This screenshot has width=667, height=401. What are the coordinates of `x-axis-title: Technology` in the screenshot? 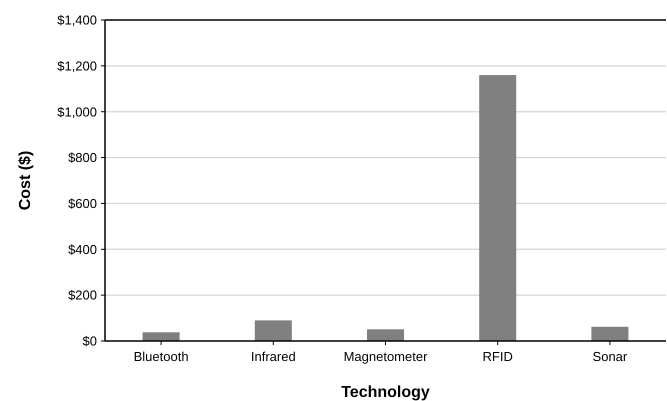 It's located at (385, 392).